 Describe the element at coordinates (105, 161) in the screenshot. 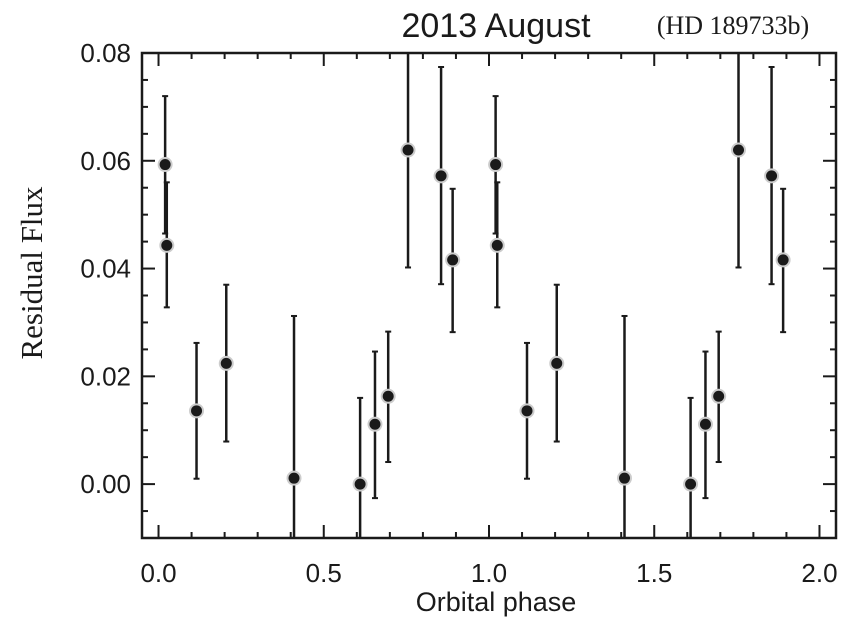

I see `y-tick-label: 0.06` at that location.